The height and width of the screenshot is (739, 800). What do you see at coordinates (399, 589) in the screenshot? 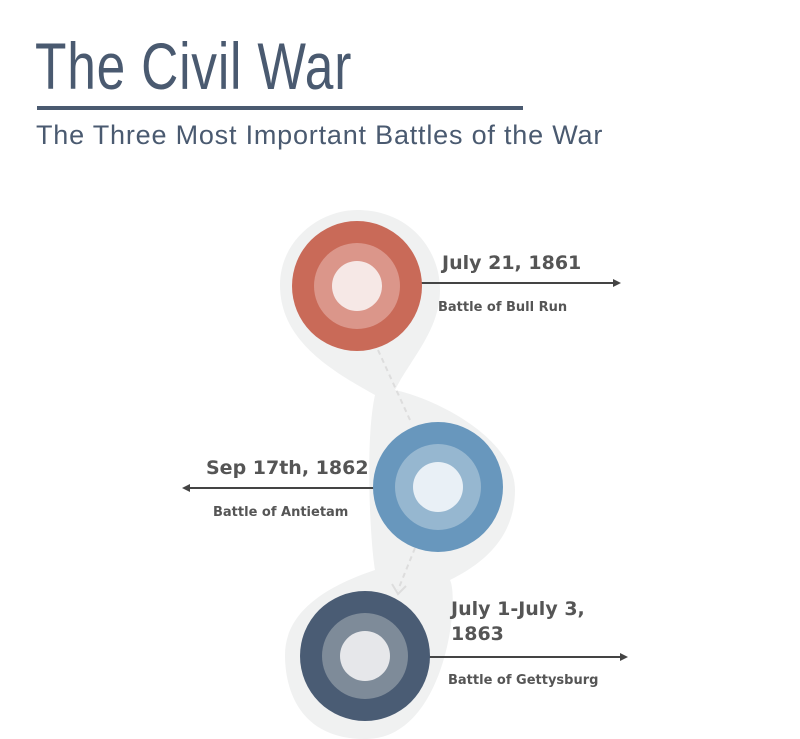
I see `connector-arrow-icon` at bounding box center [399, 589].